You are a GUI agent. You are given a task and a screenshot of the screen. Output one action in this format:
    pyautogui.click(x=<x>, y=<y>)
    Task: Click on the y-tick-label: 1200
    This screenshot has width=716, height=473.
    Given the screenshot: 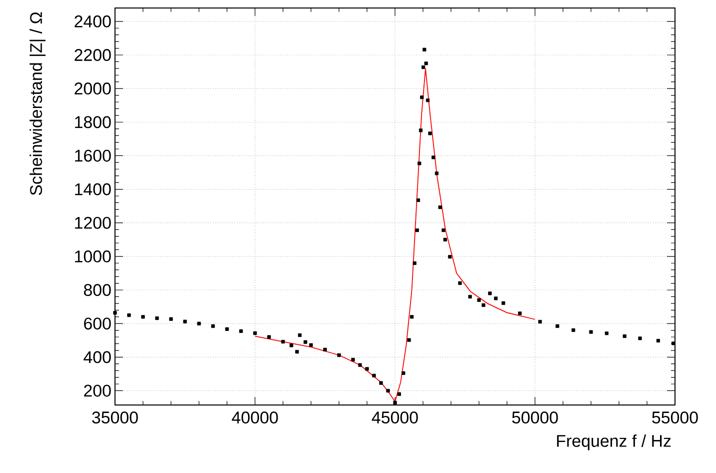 What is the action you would take?
    pyautogui.click(x=93, y=222)
    